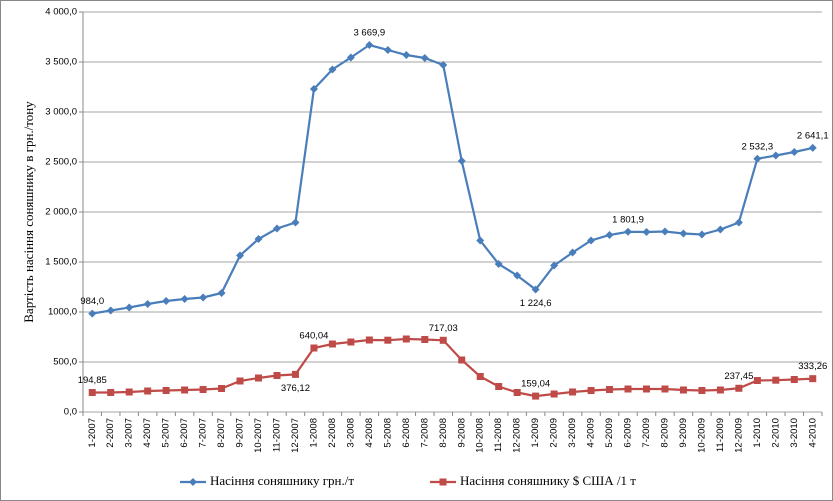  Describe the element at coordinates (738, 435) in the screenshot. I see `x-tick-label: 12-2009` at that location.